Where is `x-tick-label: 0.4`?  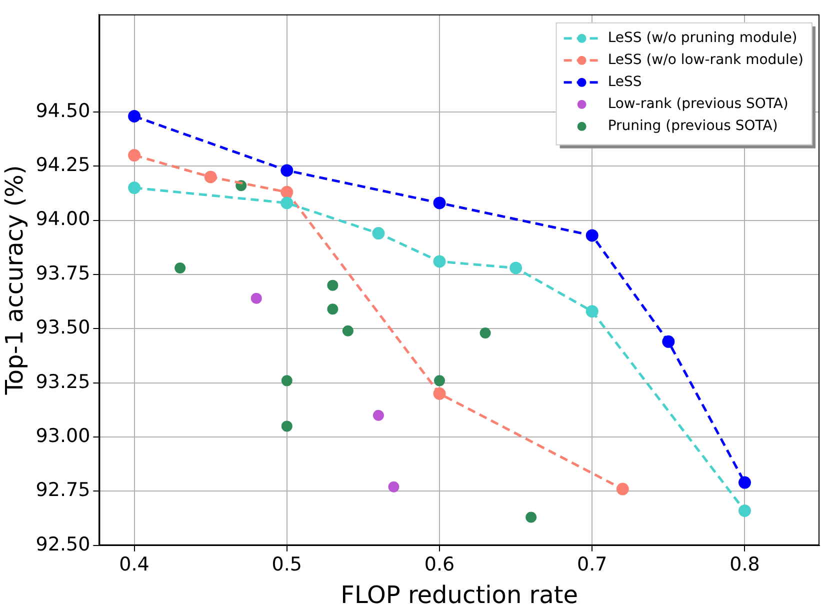
x-tick-label: 0.4 is located at coordinates (134, 565).